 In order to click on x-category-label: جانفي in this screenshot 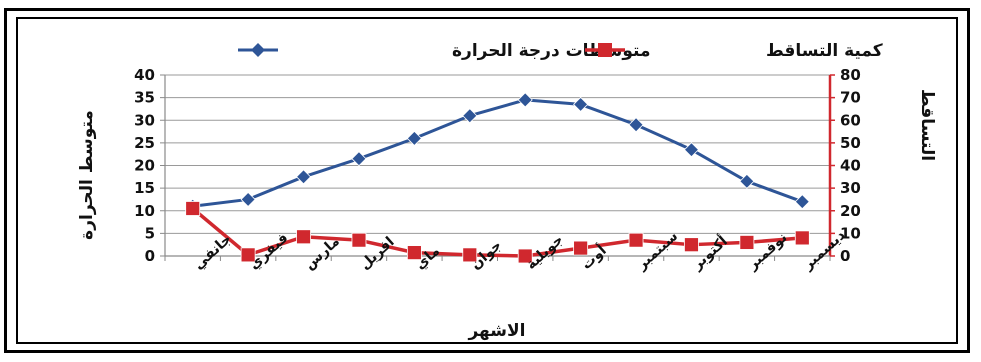, I will do `click(213, 252)`.